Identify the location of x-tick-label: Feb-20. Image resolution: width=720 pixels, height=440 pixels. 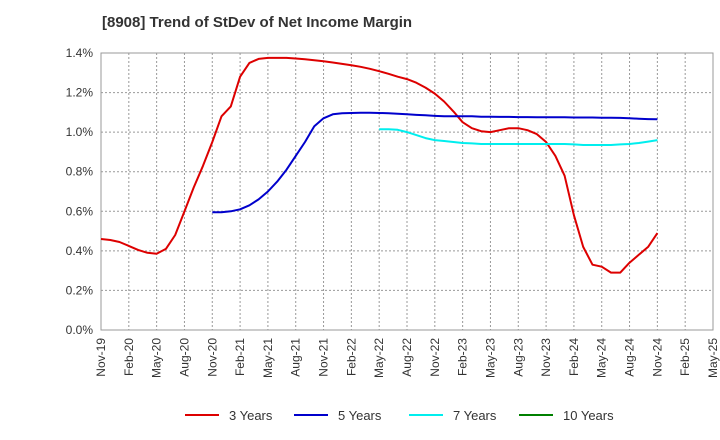
(129, 357).